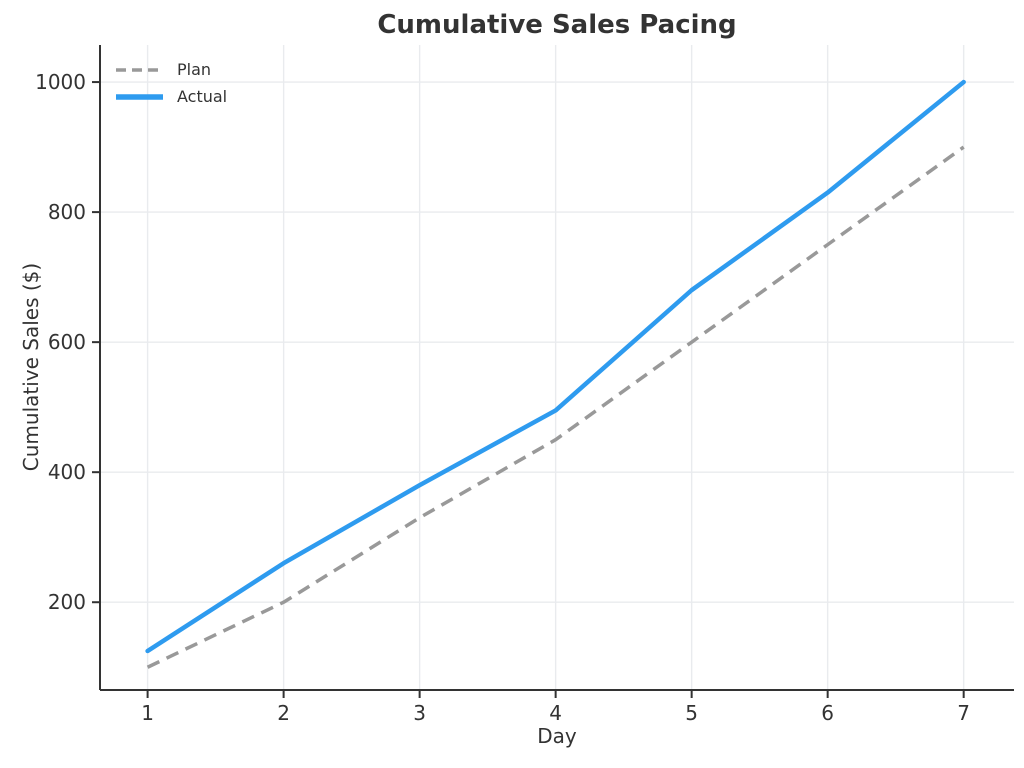 The width and height of the screenshot is (1024, 768). What do you see at coordinates (194, 69) in the screenshot?
I see `legend-label-plan: Plan` at bounding box center [194, 69].